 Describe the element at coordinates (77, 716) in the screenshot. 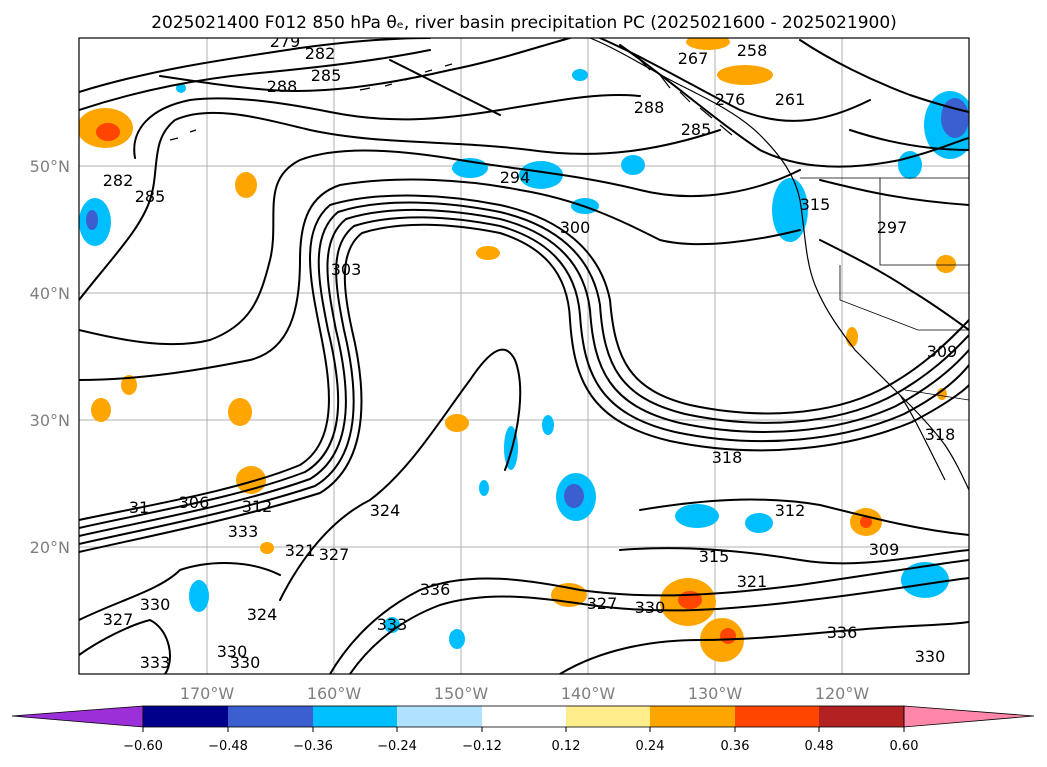

I see `colorbar-under-arrow` at that location.